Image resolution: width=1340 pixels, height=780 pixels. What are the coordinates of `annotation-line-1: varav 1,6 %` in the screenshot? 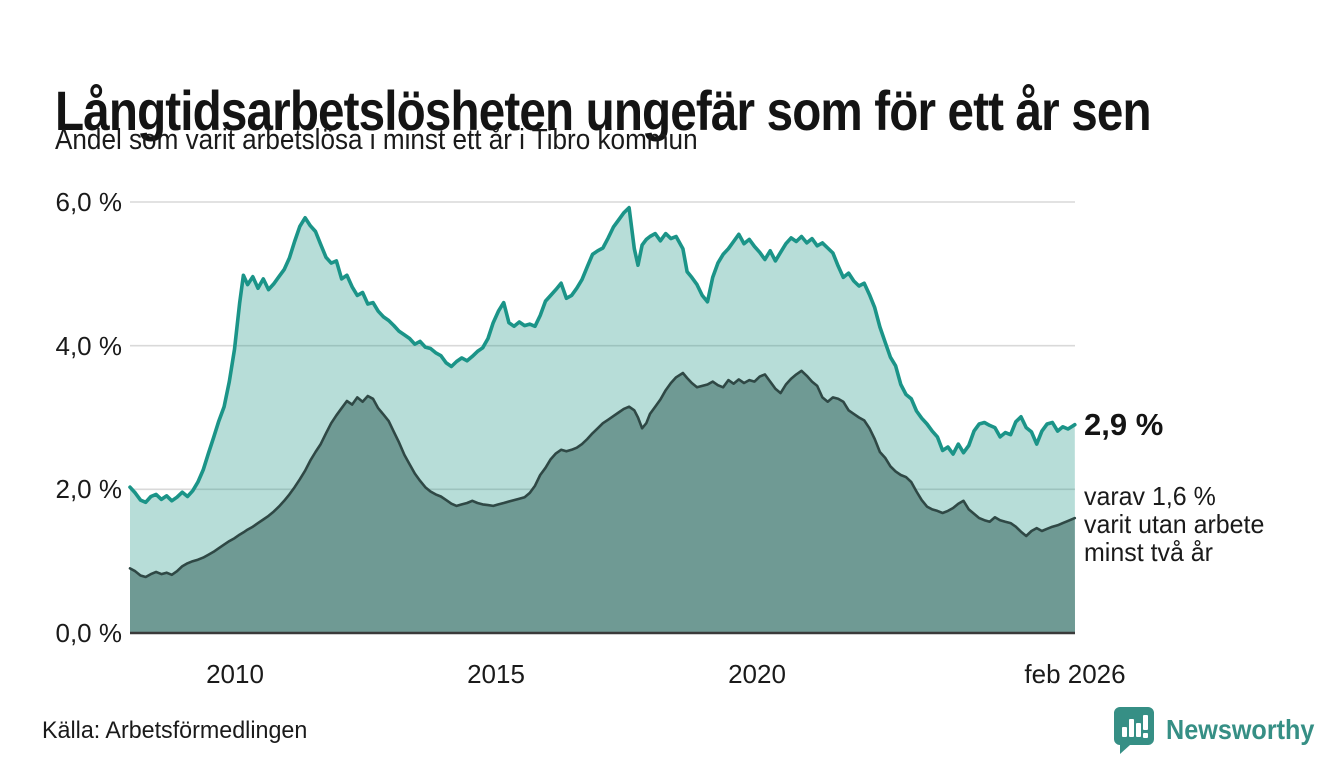 It's located at (1150, 496).